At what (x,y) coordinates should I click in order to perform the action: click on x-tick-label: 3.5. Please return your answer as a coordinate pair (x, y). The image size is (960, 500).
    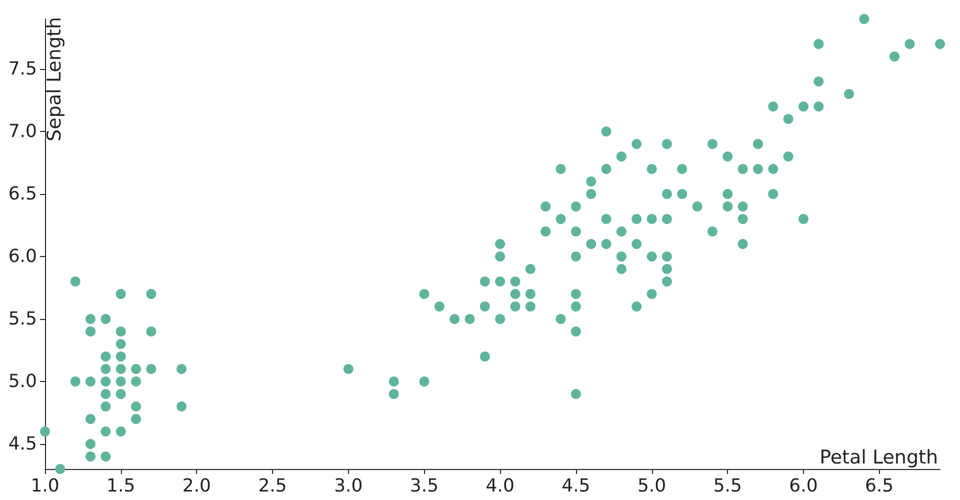
    Looking at the image, I should click on (424, 486).